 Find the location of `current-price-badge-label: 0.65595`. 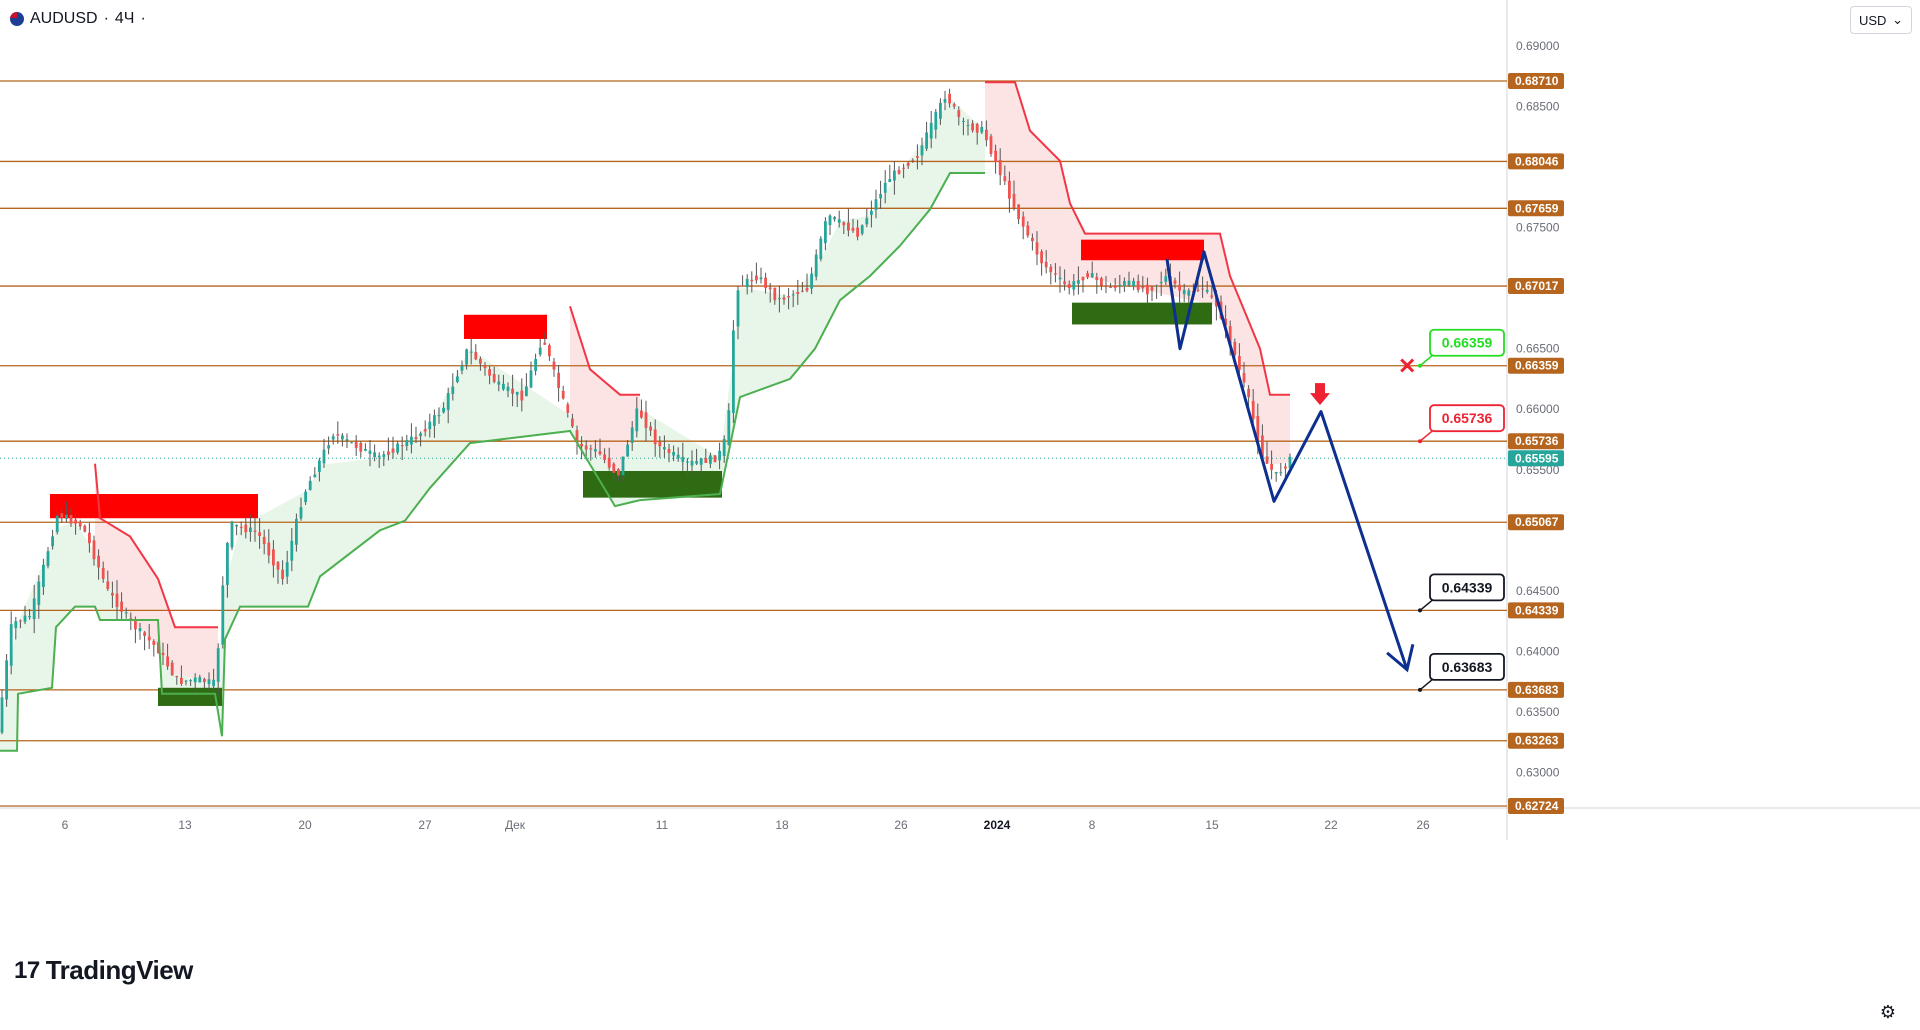

current-price-badge-label: 0.65595 is located at coordinates (1537, 458).